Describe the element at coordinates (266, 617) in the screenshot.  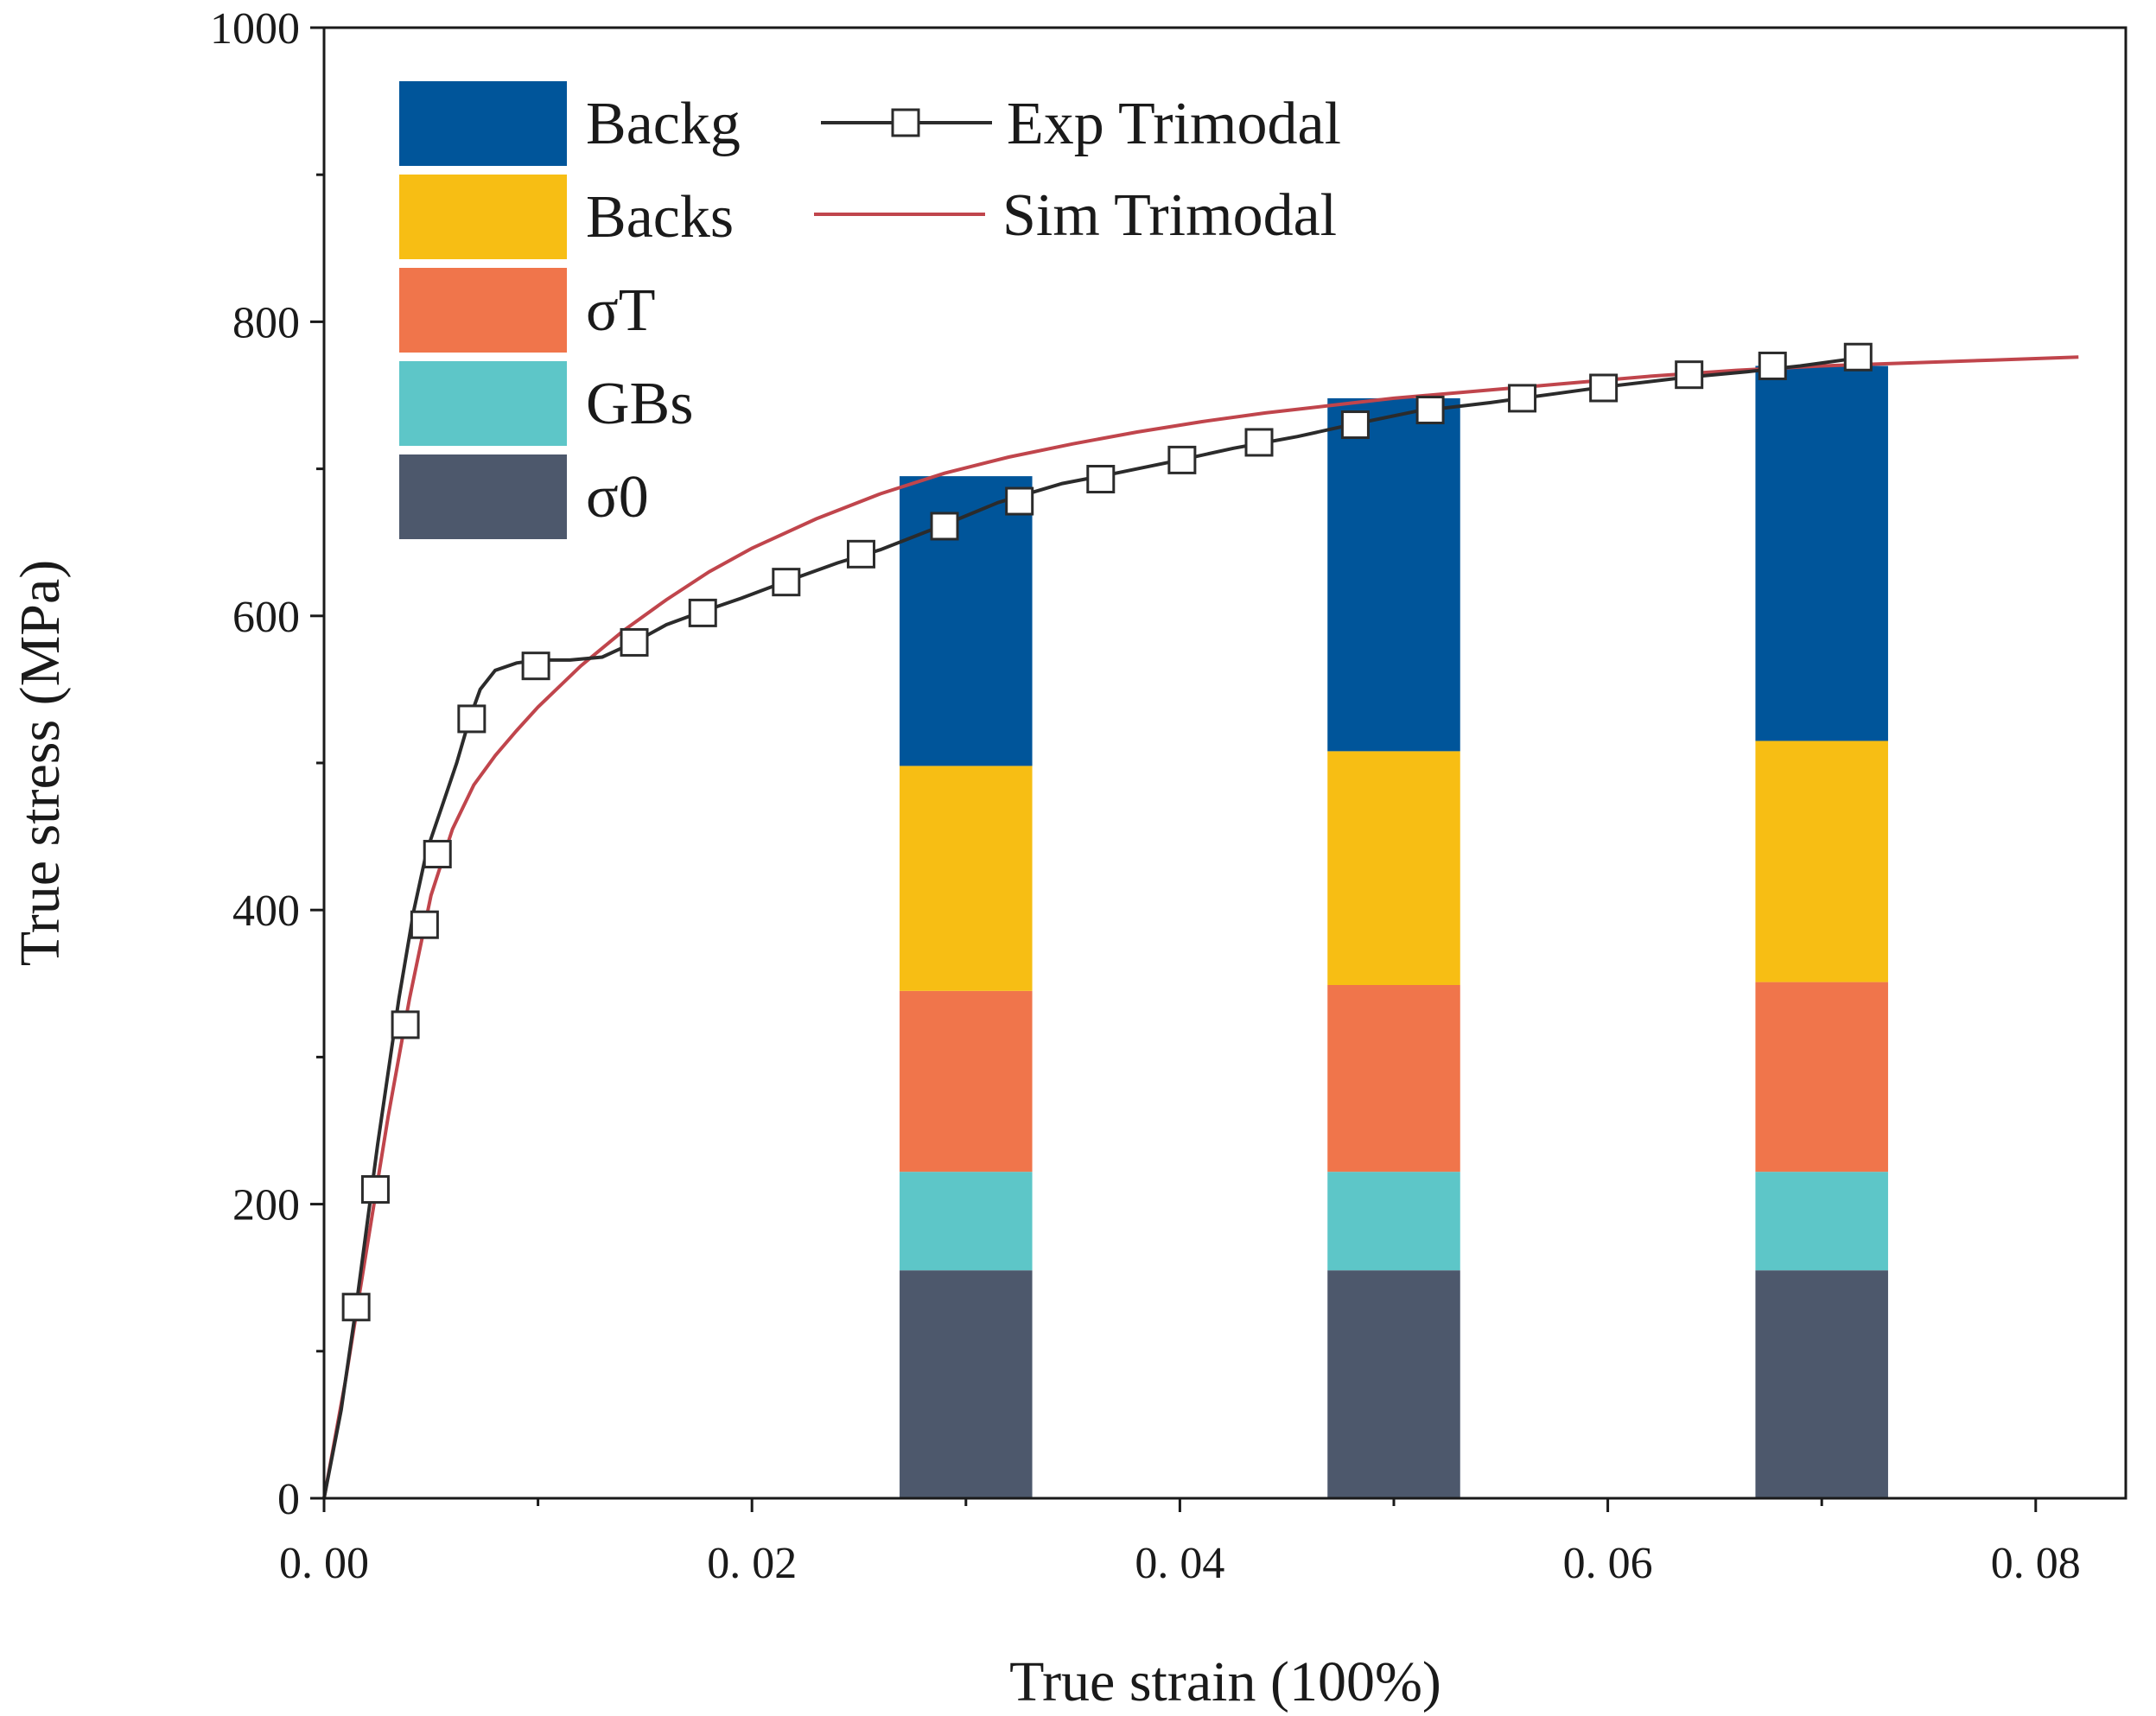
I see `y-tick-label-3: 600` at that location.